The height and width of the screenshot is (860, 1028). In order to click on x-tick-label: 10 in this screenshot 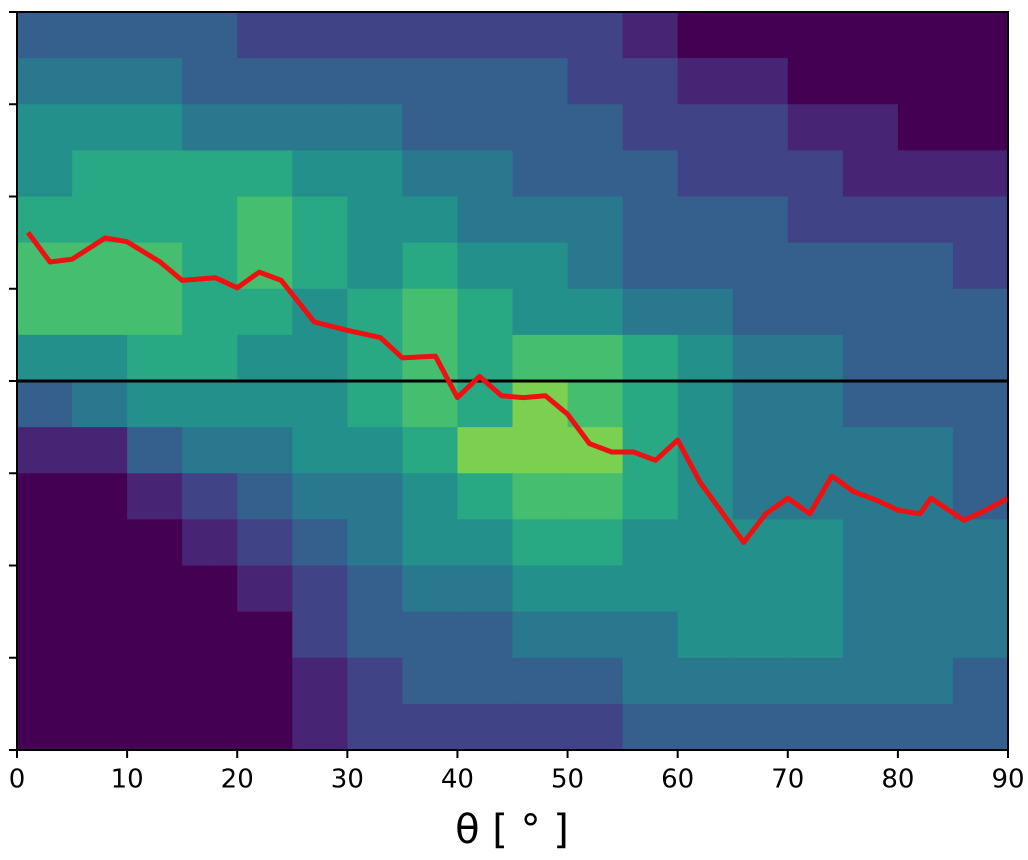, I will do `click(127, 780)`.